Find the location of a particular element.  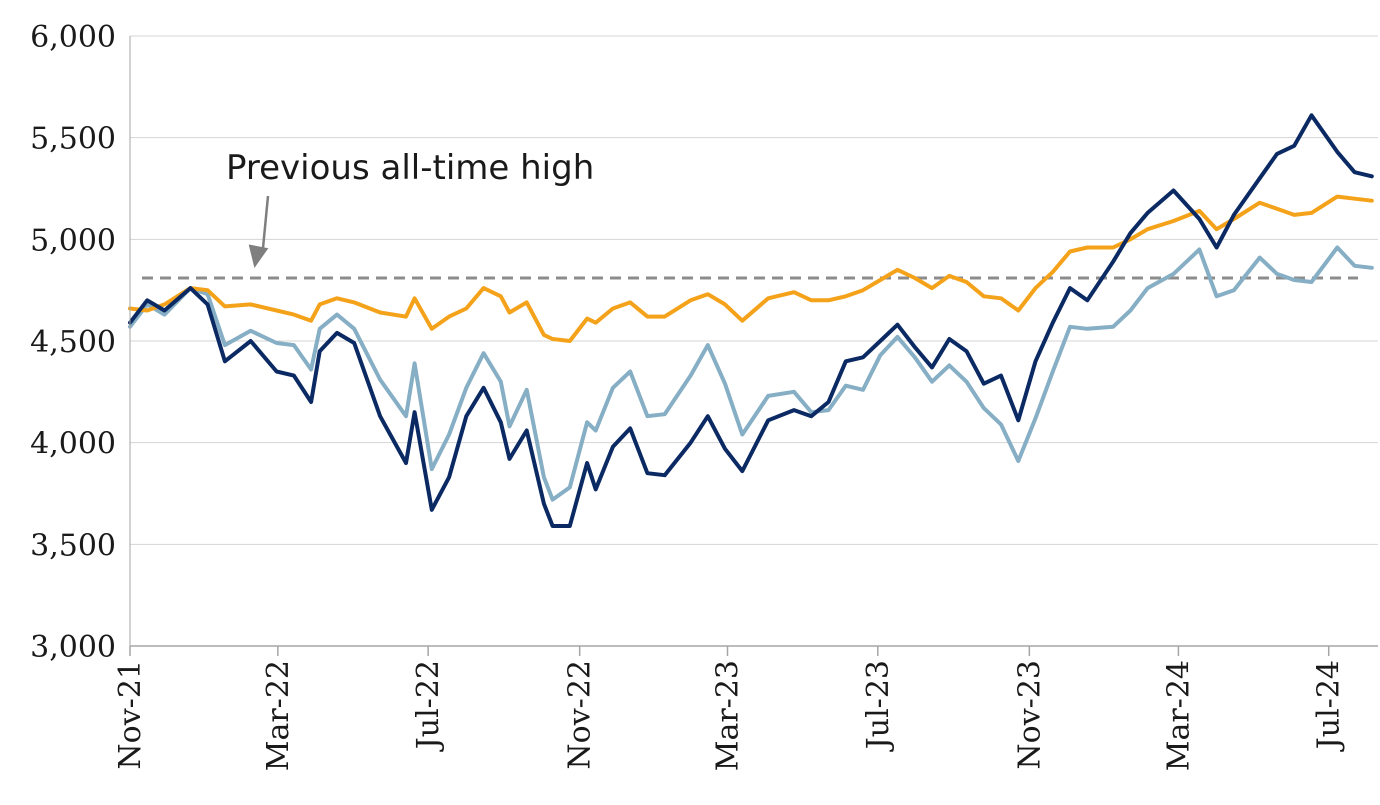

y-tick-label: 5,500 is located at coordinates (73, 139).